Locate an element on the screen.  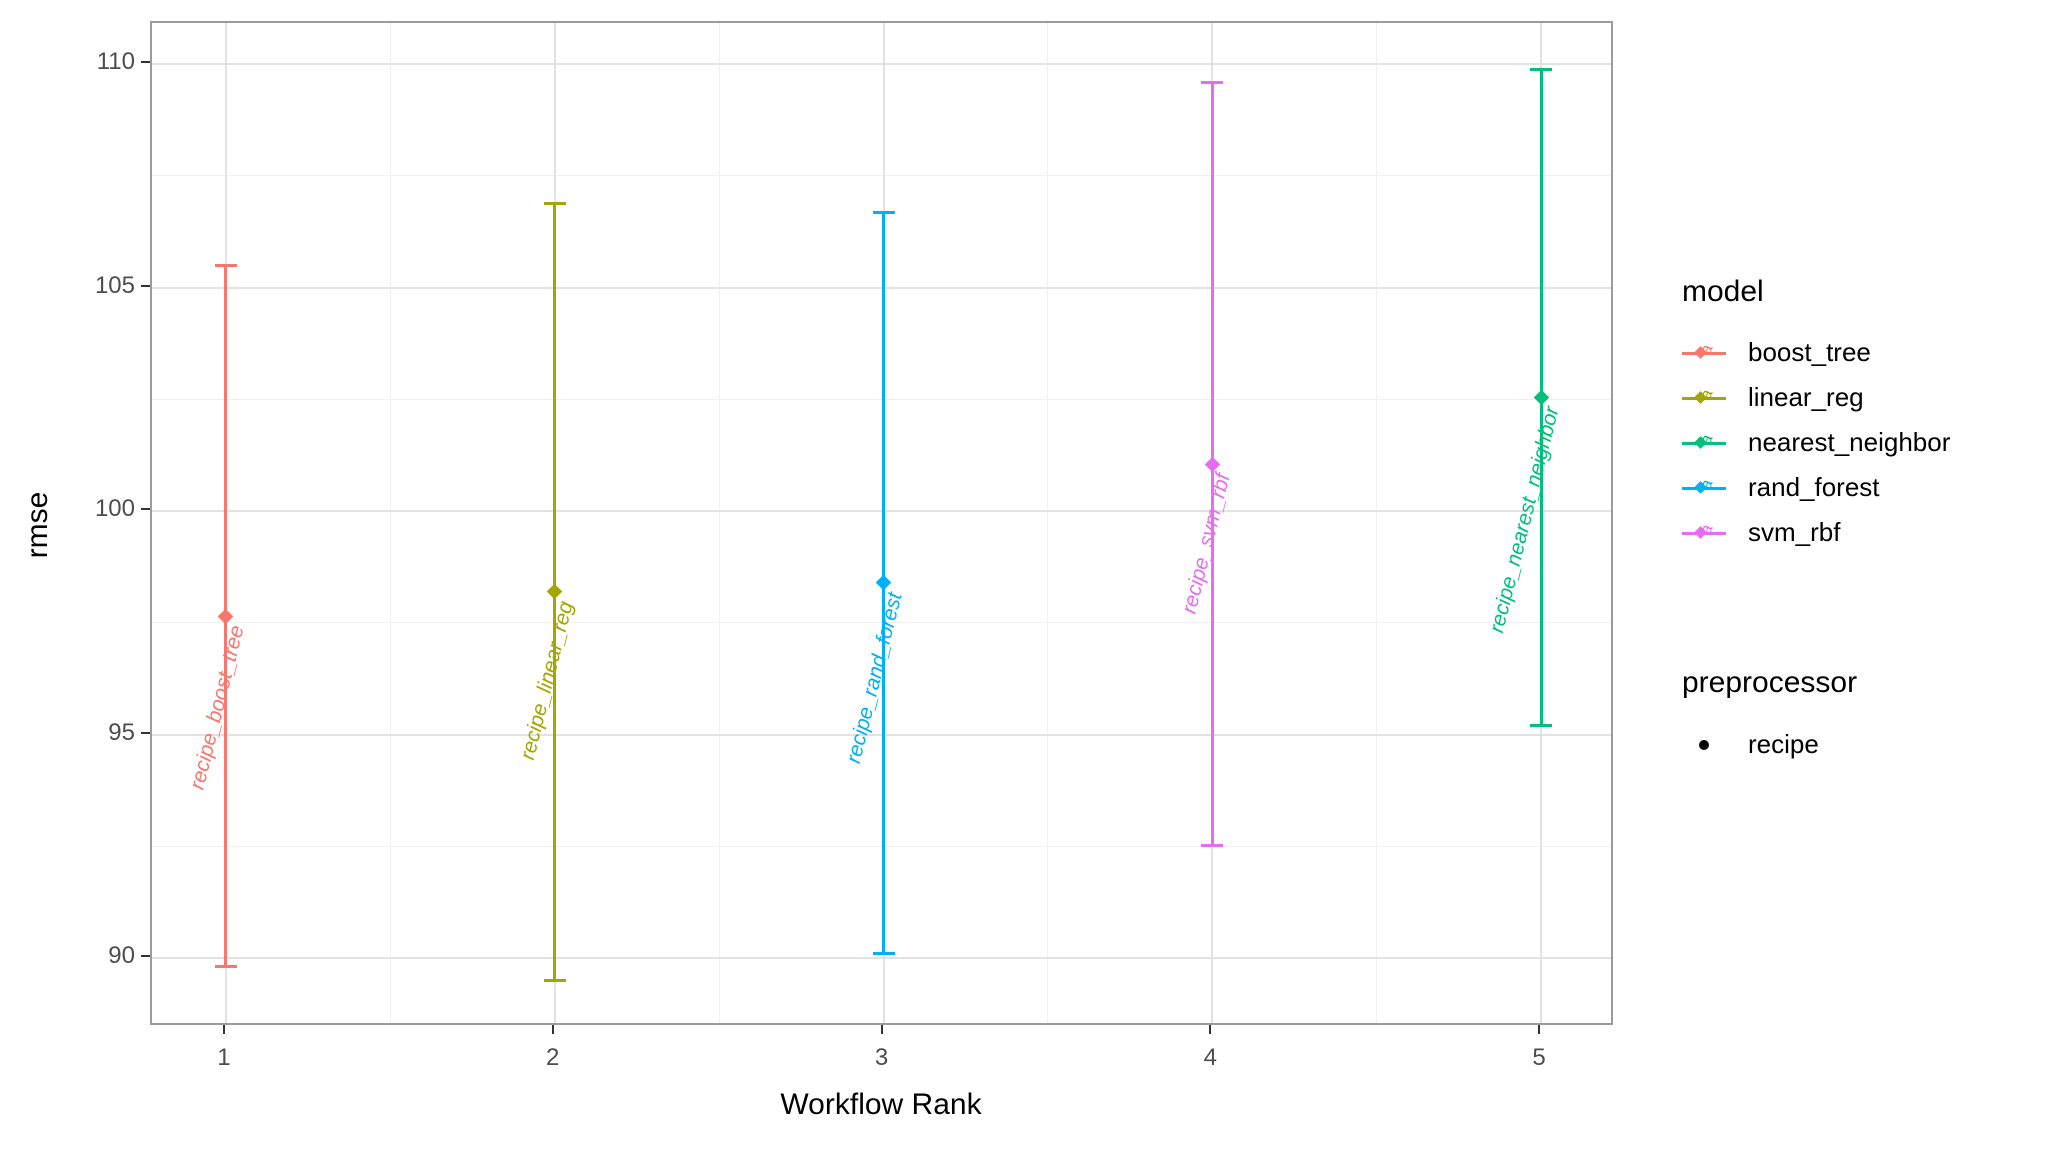
point-nearest_neighbor is located at coordinates (1541, 397).